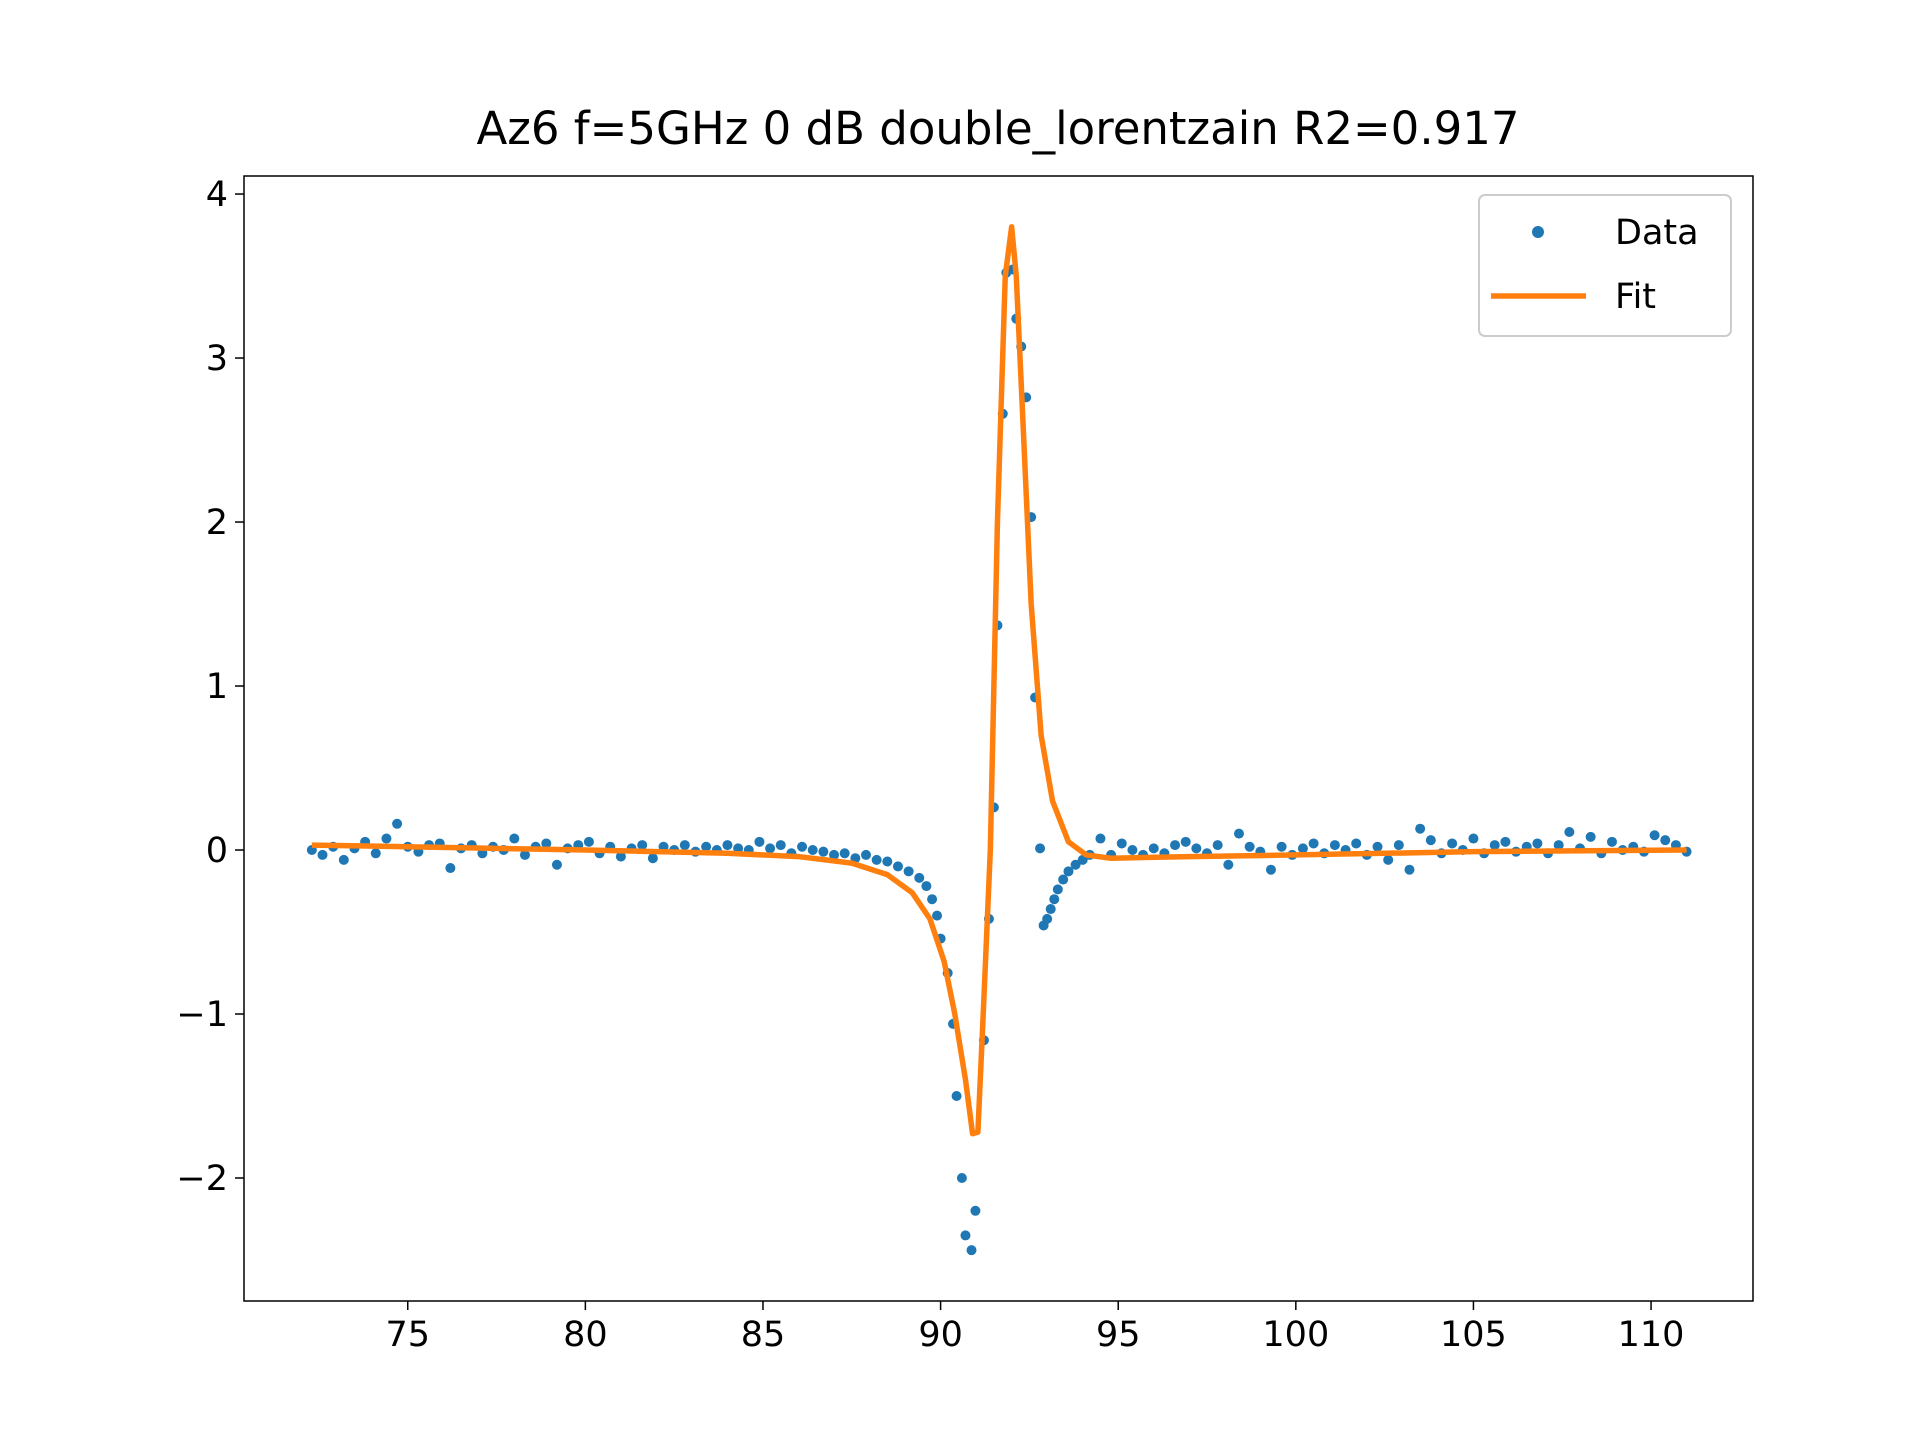  Describe the element at coordinates (217, 851) in the screenshot. I see `y-tick-label: 0` at that location.